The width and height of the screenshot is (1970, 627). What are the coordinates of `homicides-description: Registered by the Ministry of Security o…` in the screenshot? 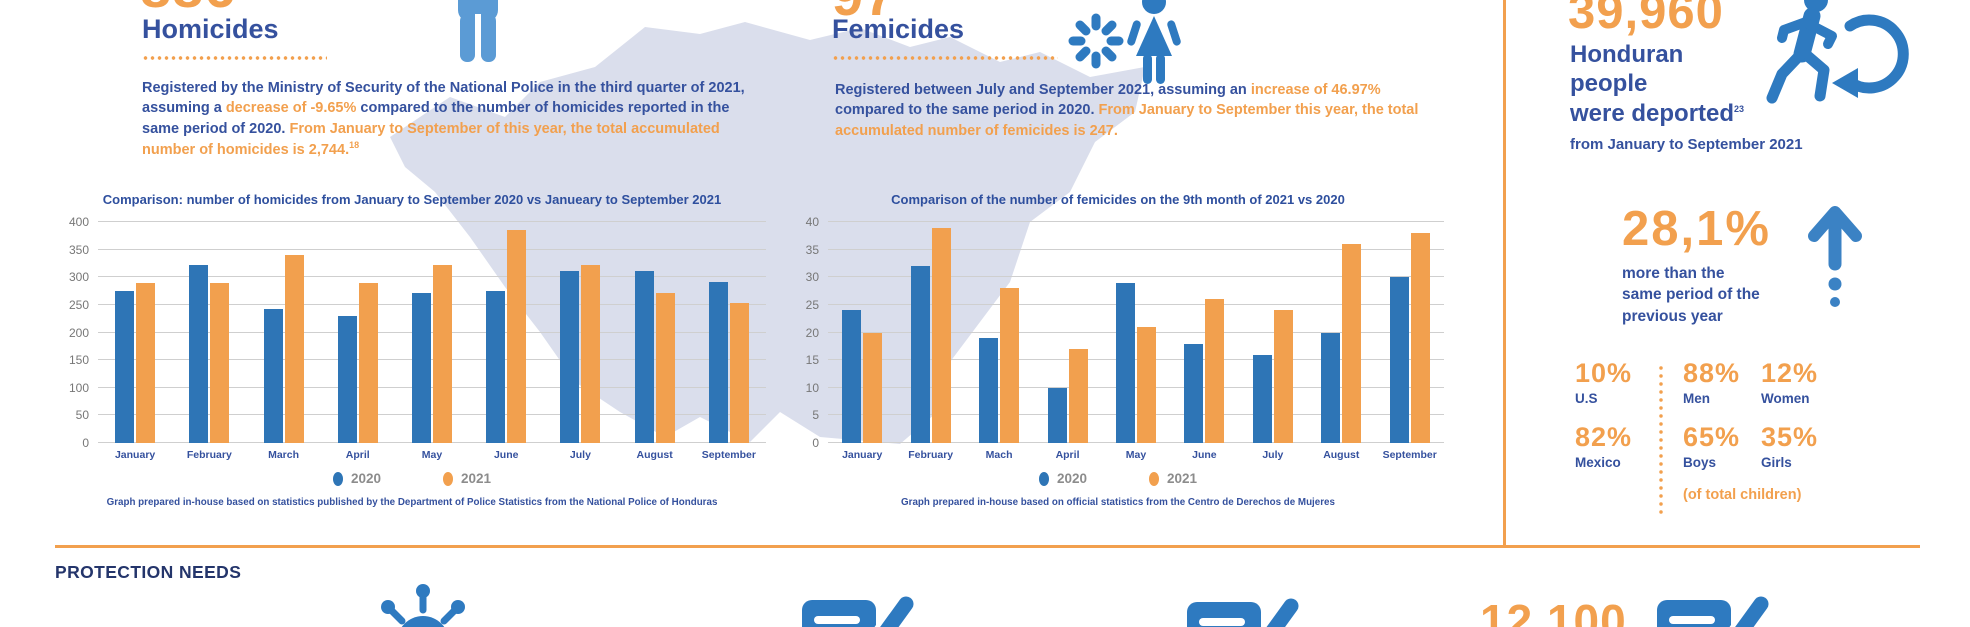 It's located at (454, 119).